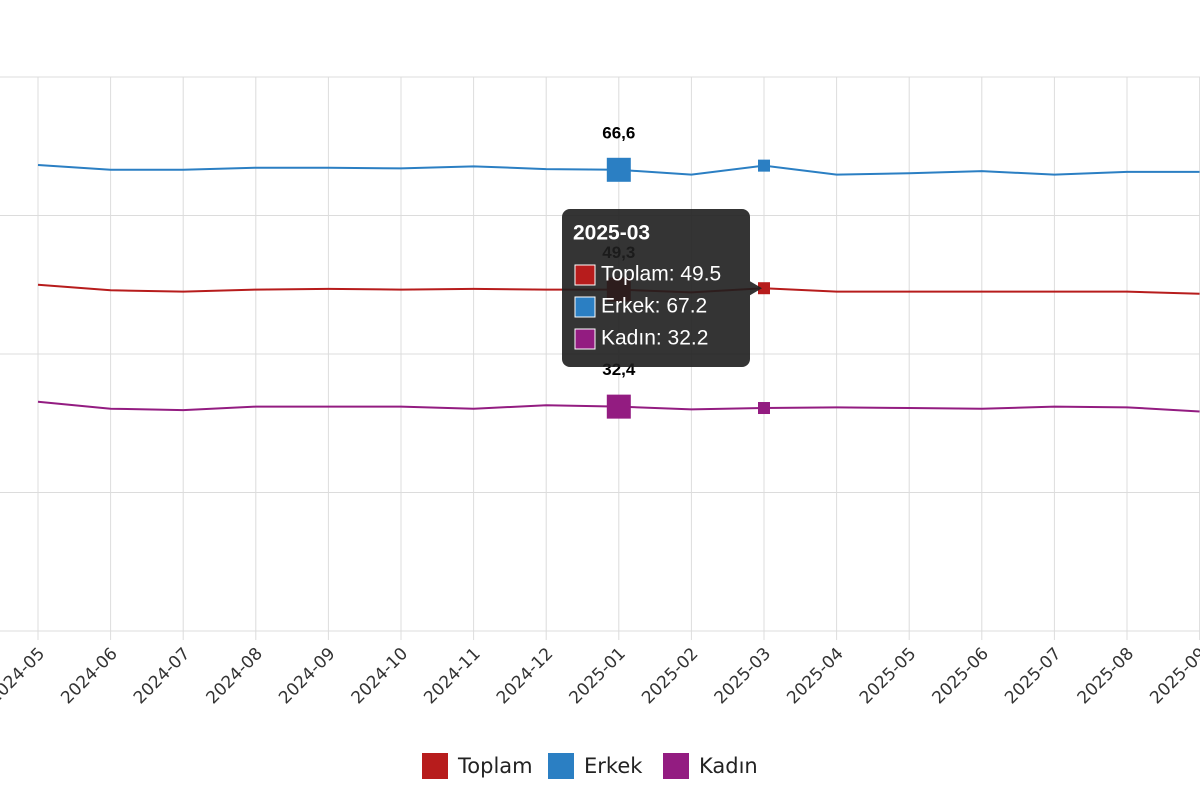 The image size is (1200, 800). Describe the element at coordinates (24, 676) in the screenshot. I see `x-tick-label: 2024-05` at that location.